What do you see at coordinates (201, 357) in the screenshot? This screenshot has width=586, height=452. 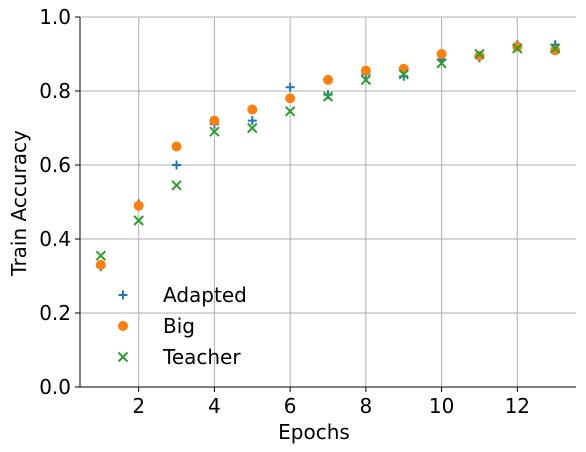 I see `legend-label-teacher: Teacher` at bounding box center [201, 357].